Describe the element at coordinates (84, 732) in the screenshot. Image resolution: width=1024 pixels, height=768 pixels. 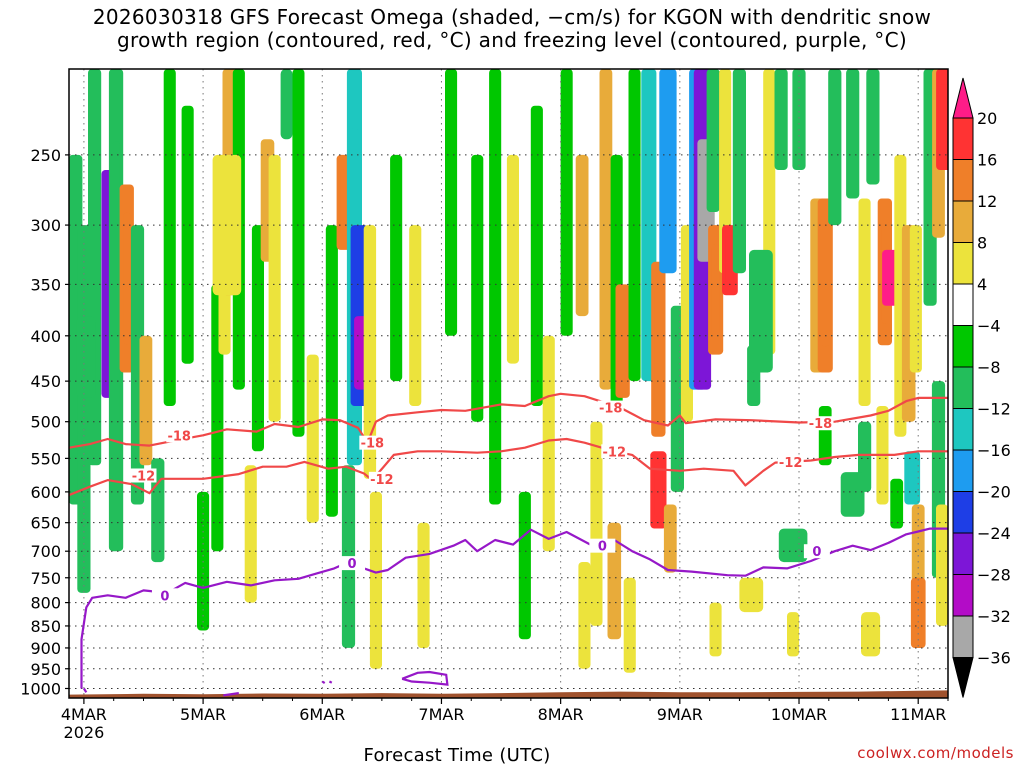
I see `x-tick-sublabel: 2026` at that location.